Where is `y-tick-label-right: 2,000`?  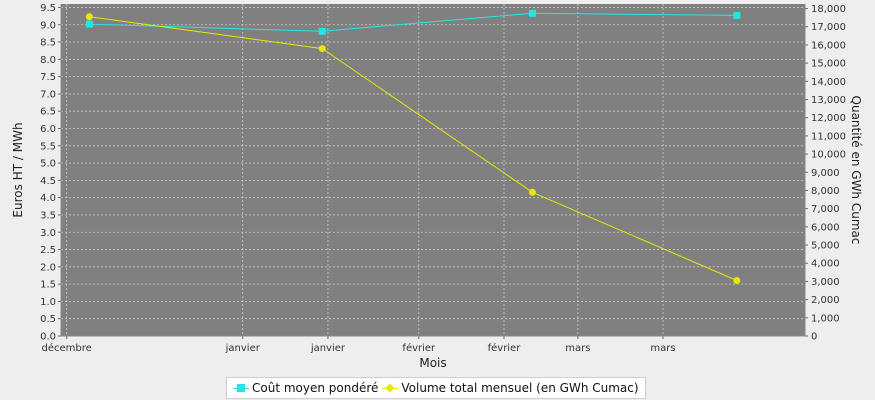
y-tick-label-right: 2,000 is located at coordinates (825, 300).